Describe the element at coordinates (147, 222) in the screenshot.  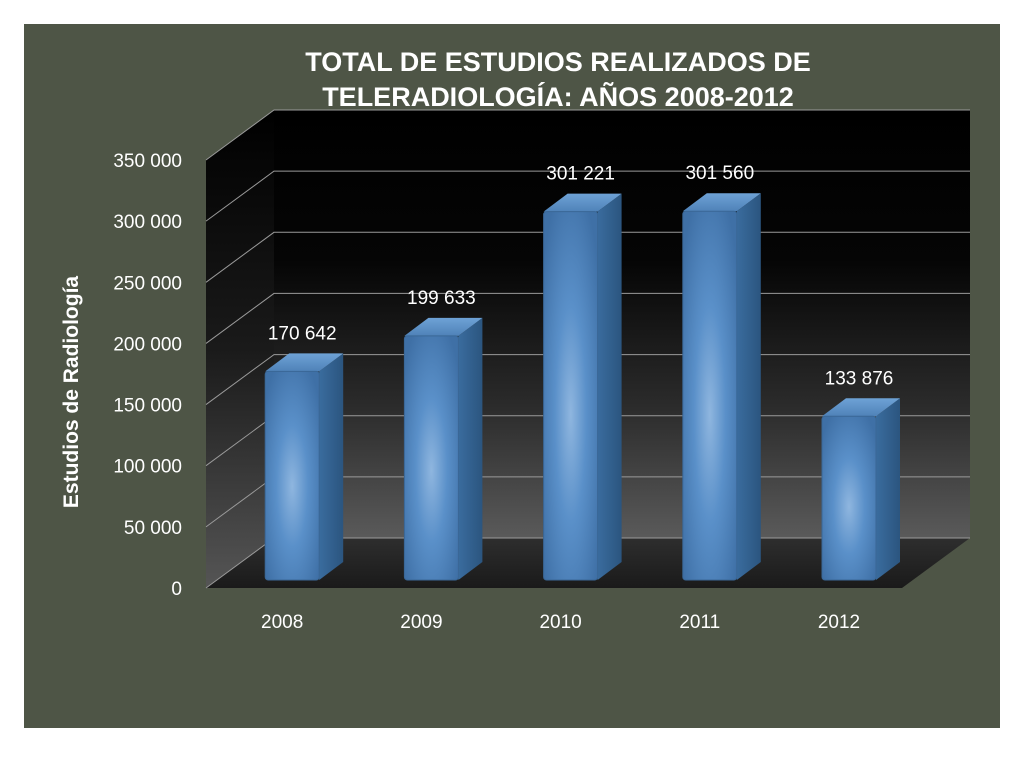
I see `y-tick-label: 300 000` at that location.